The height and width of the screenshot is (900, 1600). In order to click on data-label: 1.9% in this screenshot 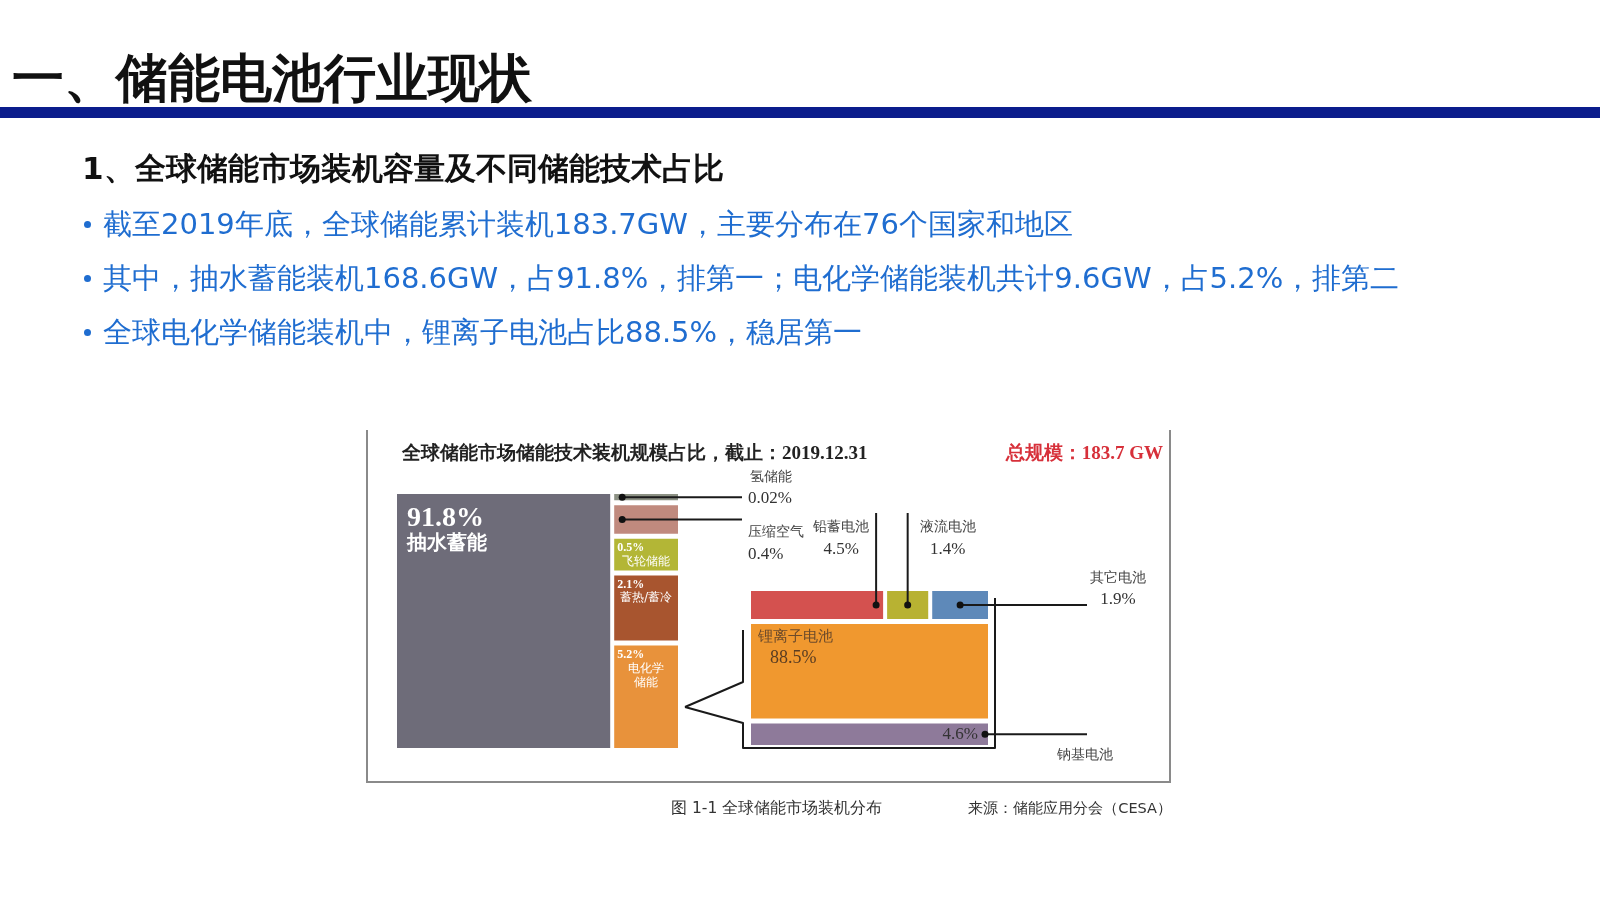, I will do `click(1118, 599)`.